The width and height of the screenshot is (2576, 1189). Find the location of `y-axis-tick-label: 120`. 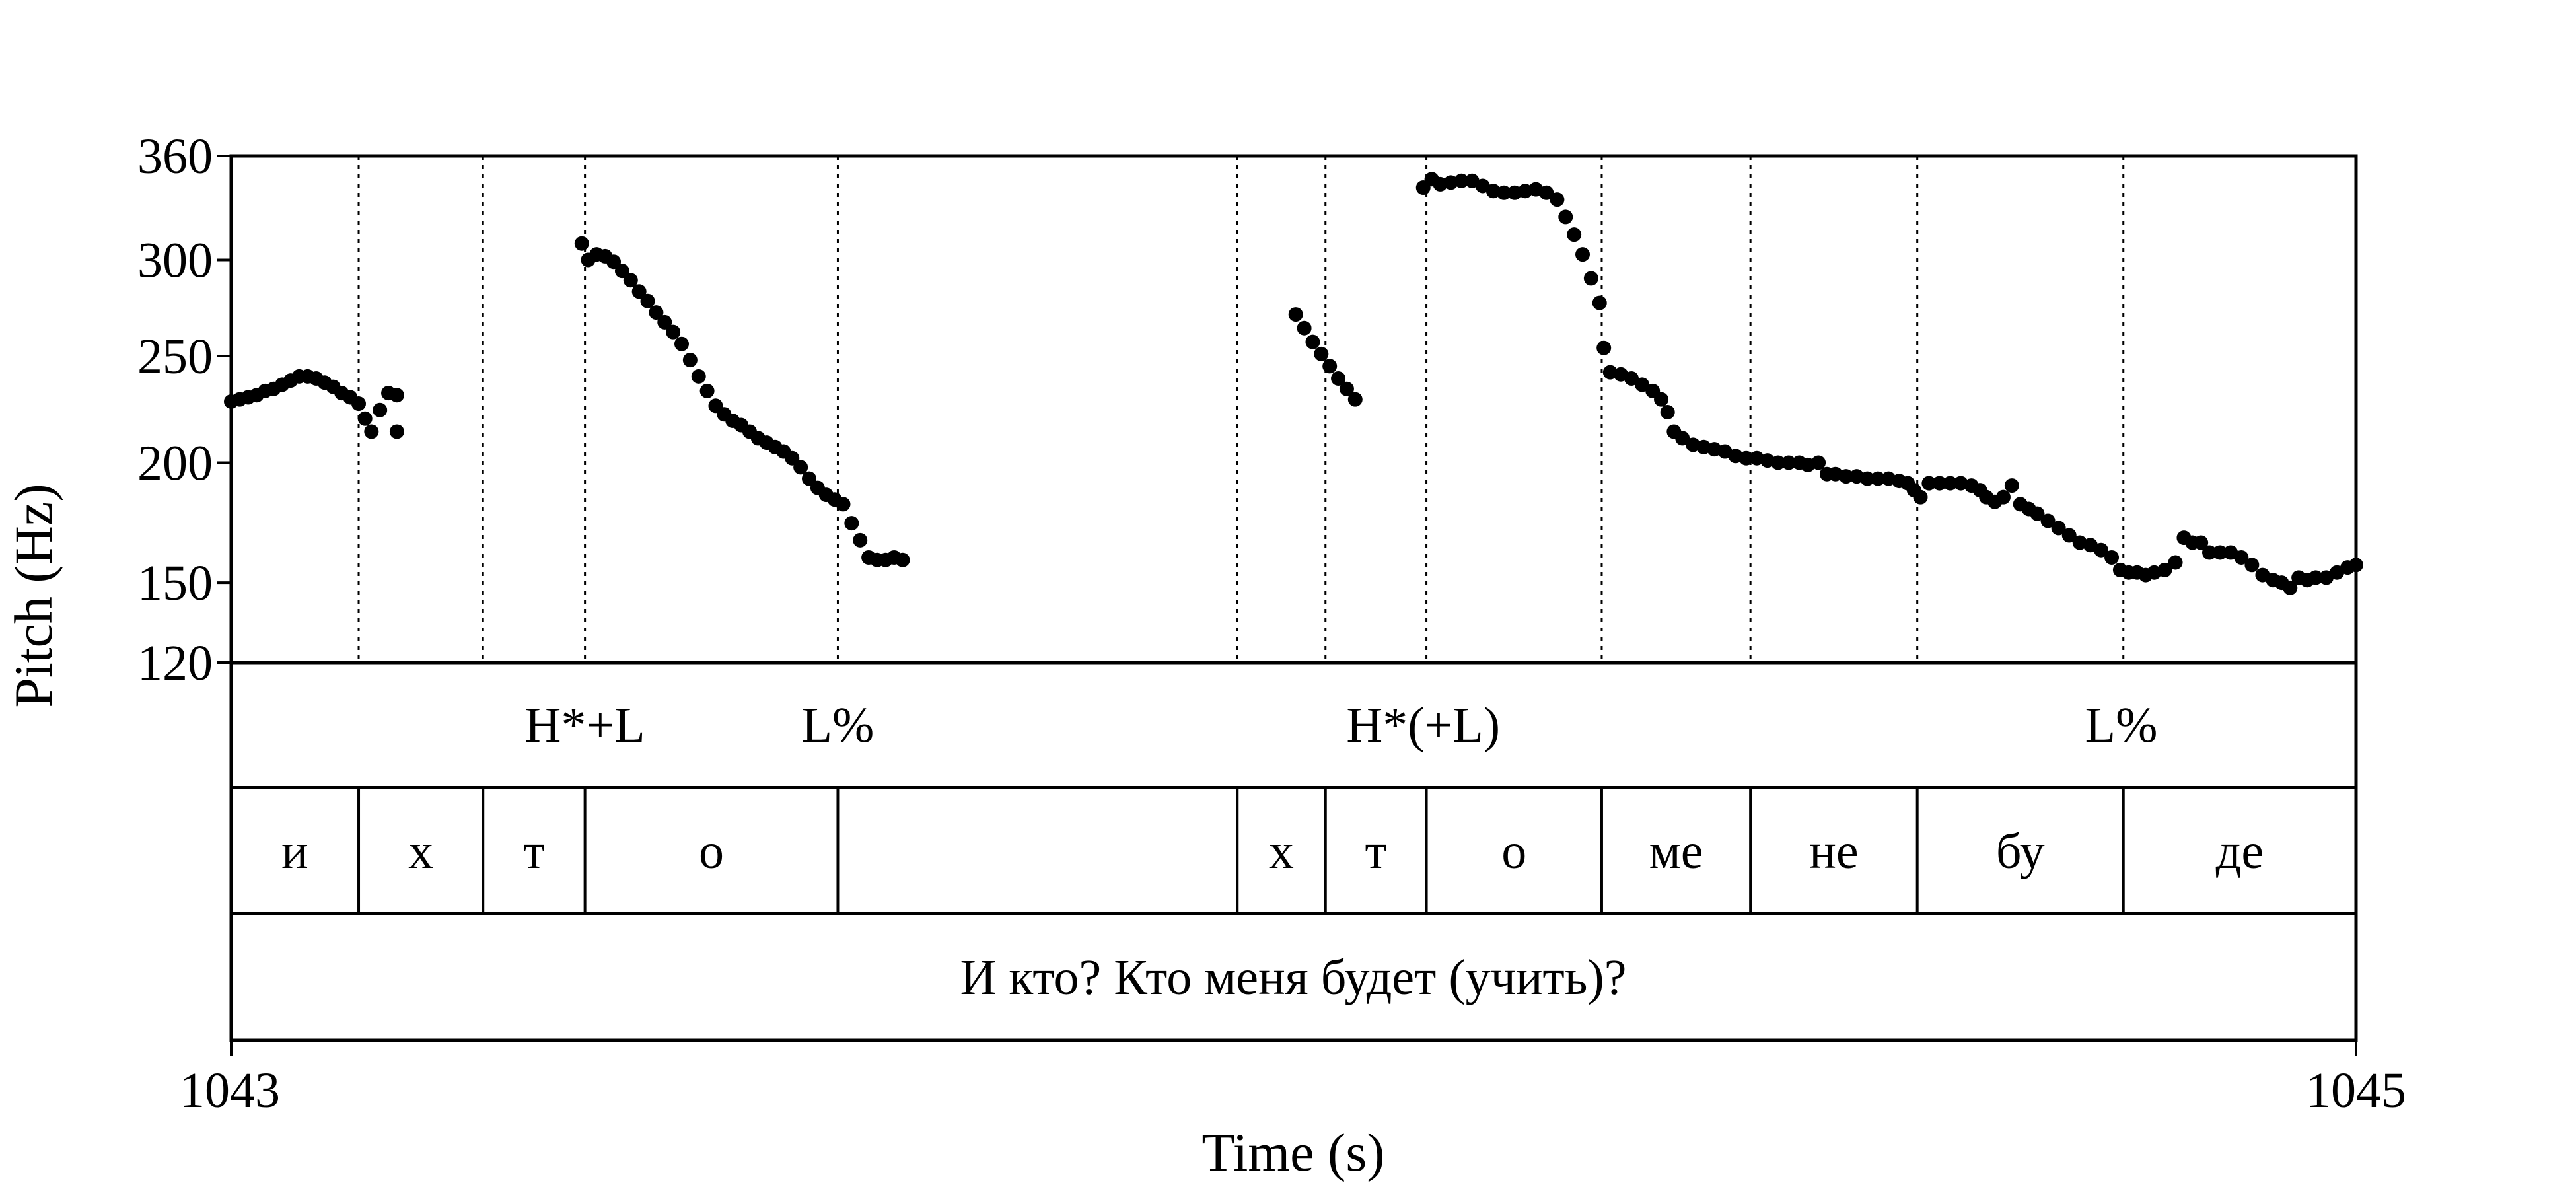

y-axis-tick-label: 120 is located at coordinates (175, 663).